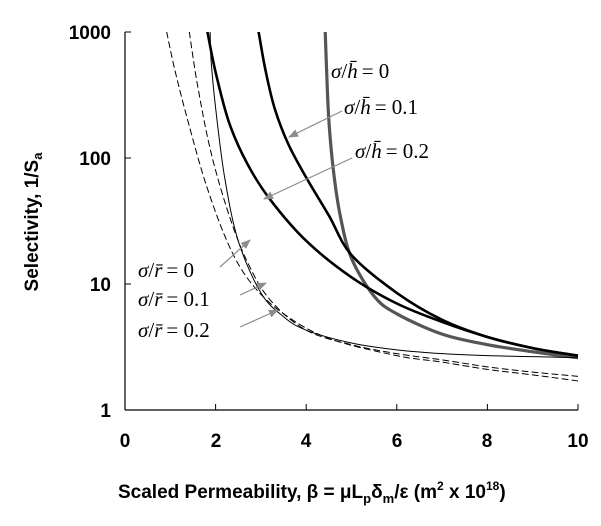  What do you see at coordinates (259, 318) in the screenshot?
I see `arrow-r-0.2` at bounding box center [259, 318].